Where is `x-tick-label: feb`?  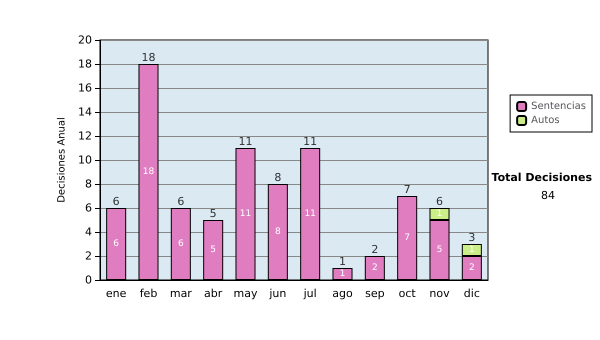 x-tick-label: feb is located at coordinates (149, 293).